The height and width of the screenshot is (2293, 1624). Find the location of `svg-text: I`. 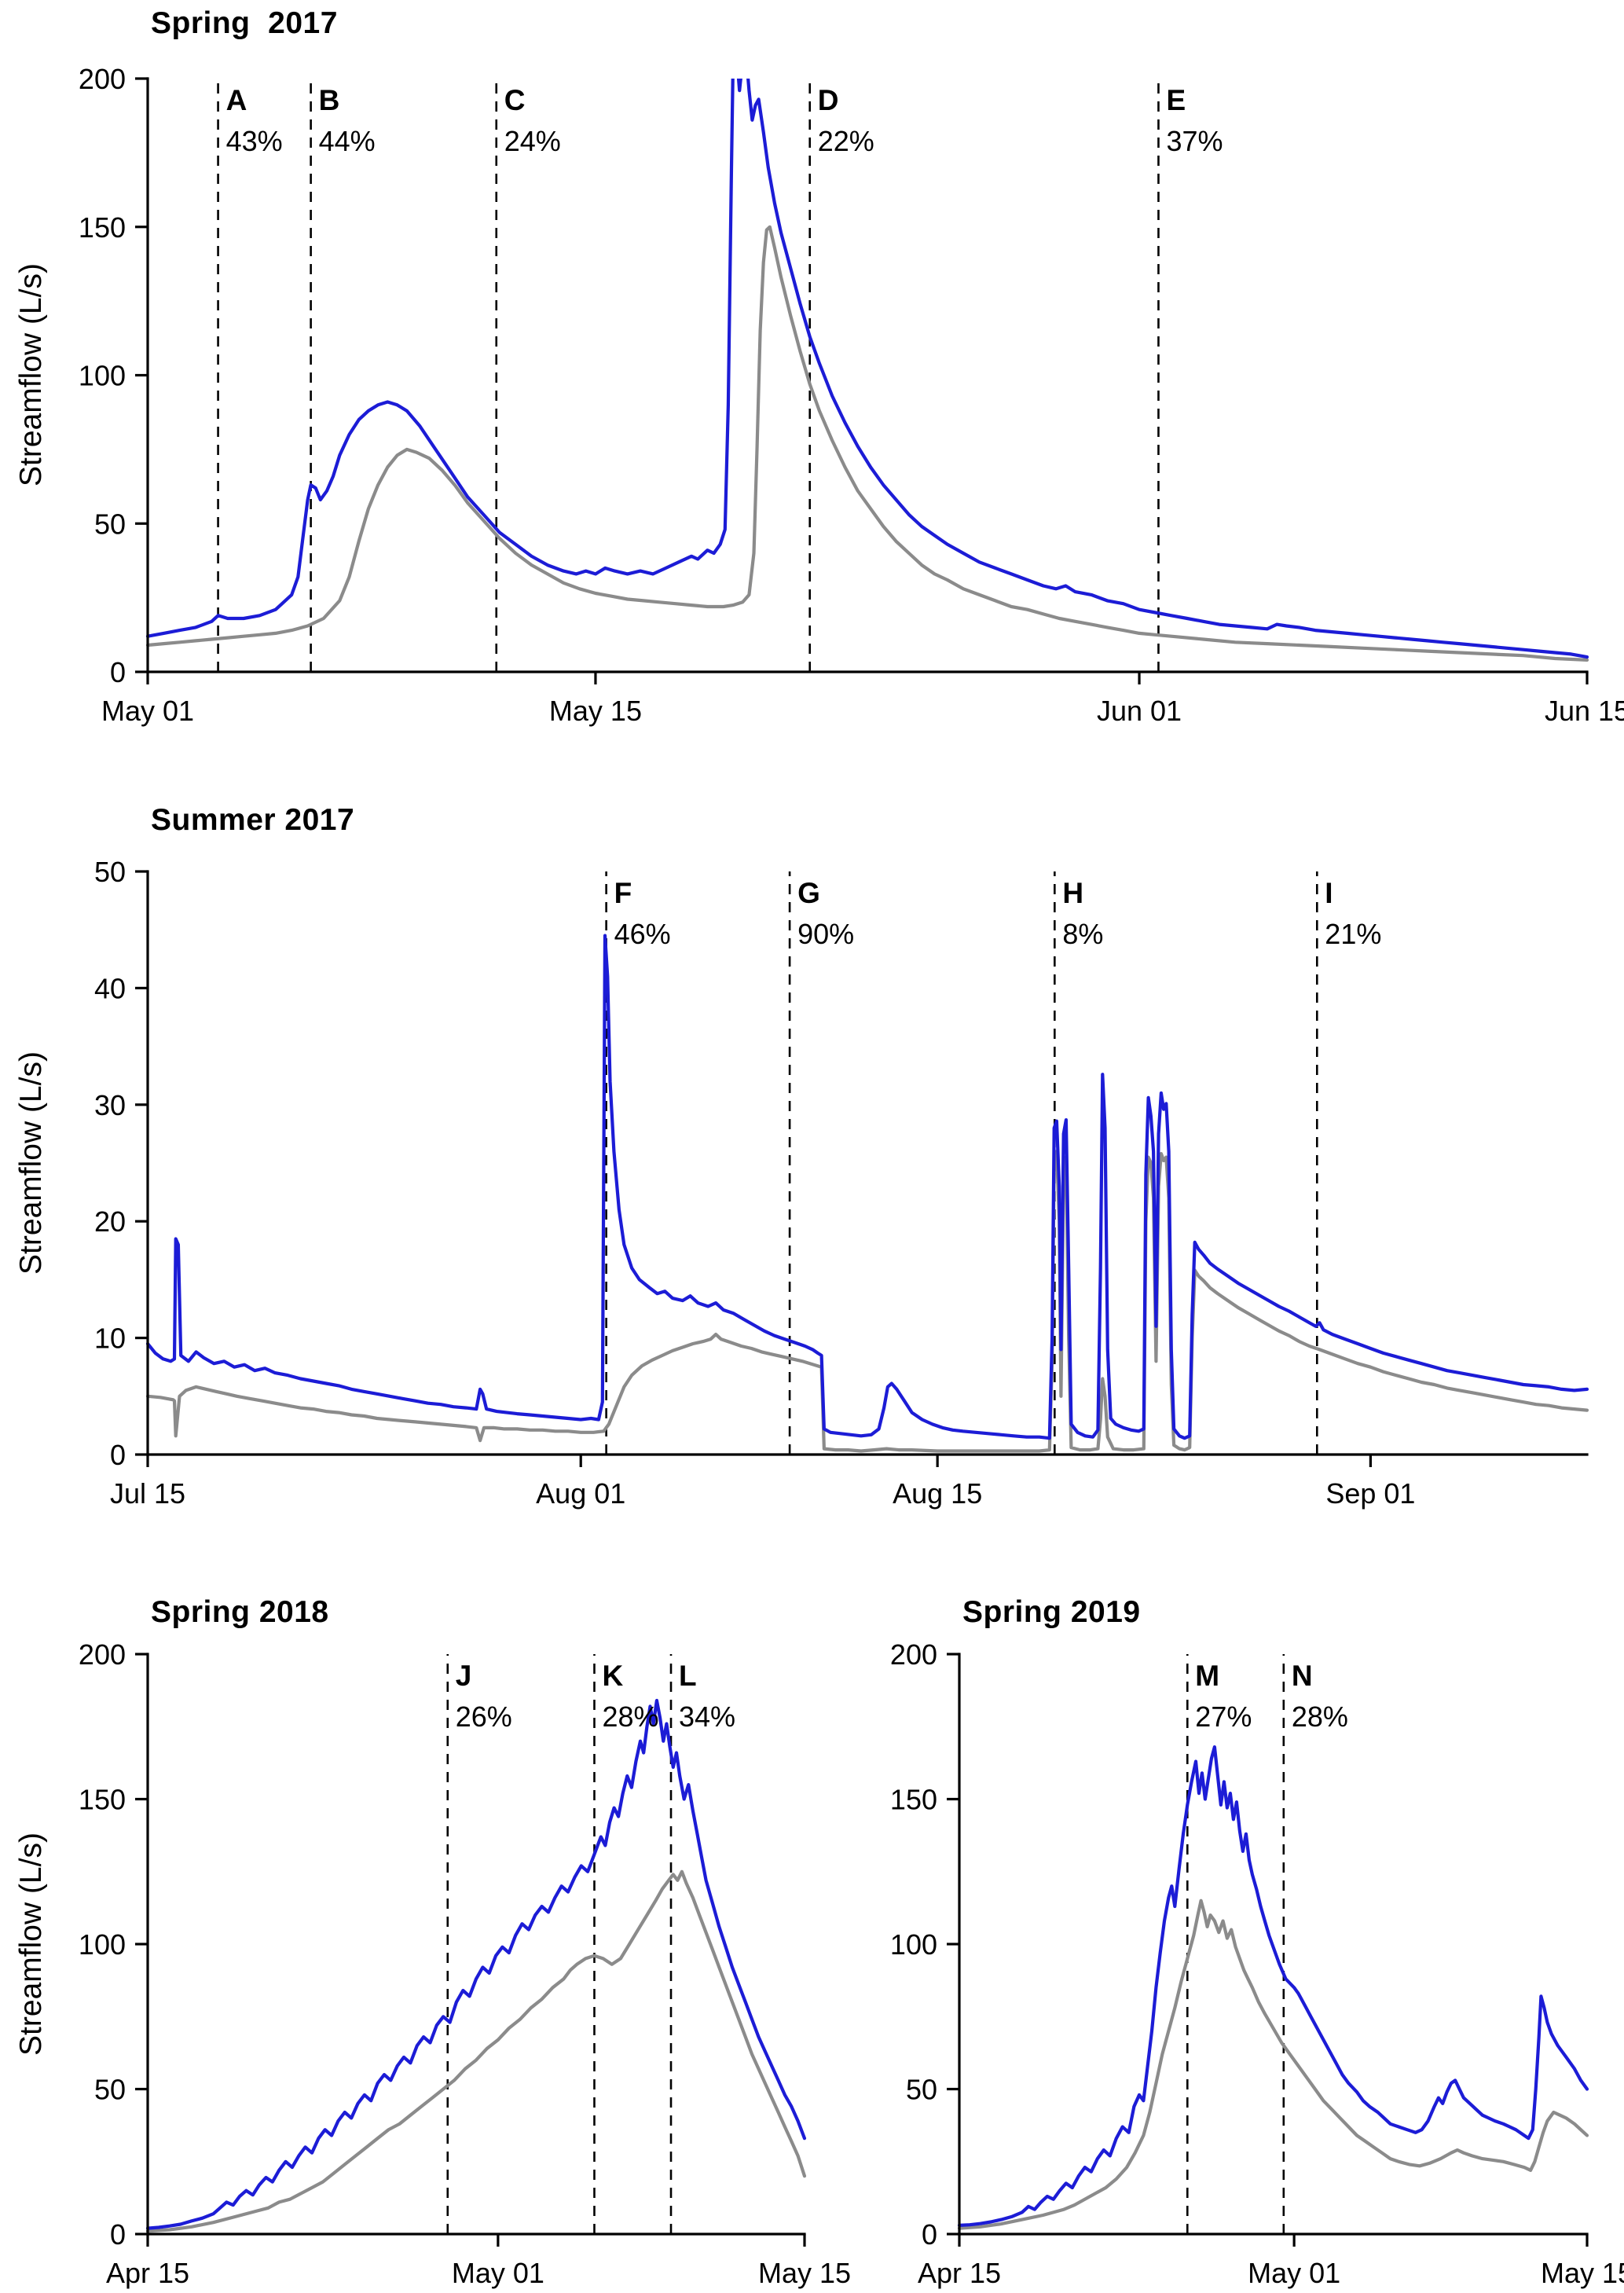

svg-text: I is located at coordinates (1329, 893).